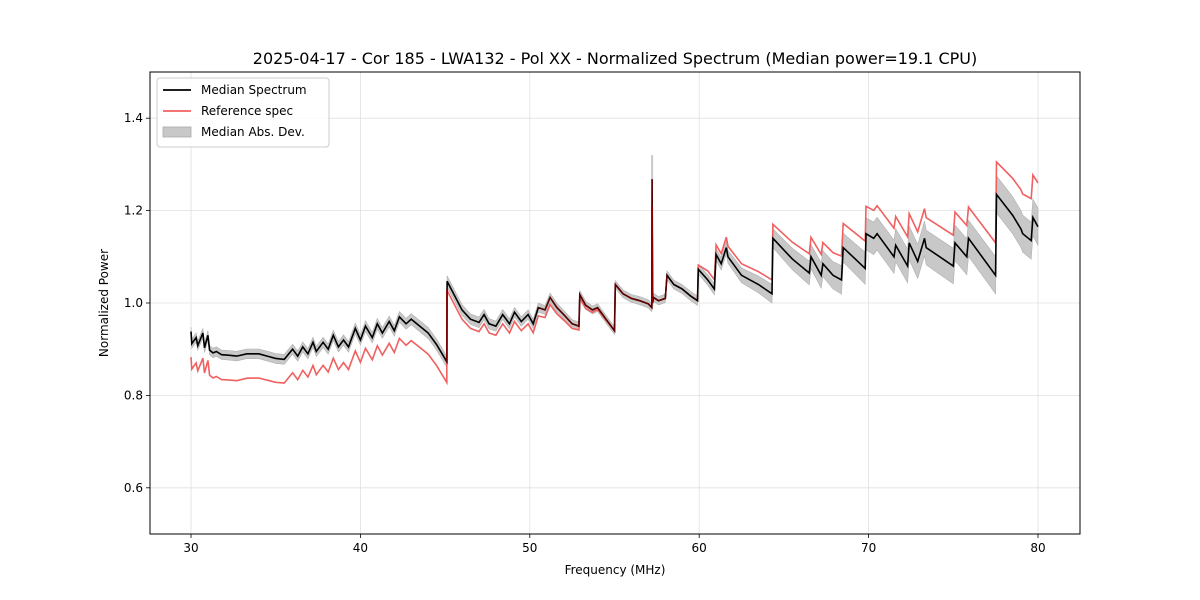  What do you see at coordinates (868, 548) in the screenshot?
I see `x-tick-label: 70` at bounding box center [868, 548].